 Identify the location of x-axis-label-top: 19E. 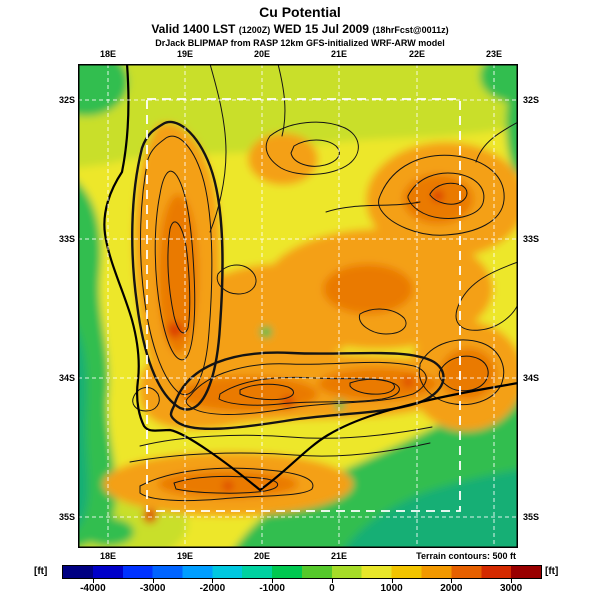
(185, 54).